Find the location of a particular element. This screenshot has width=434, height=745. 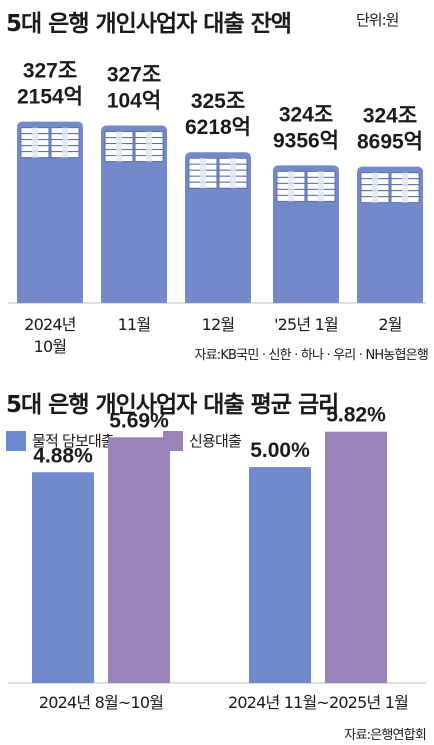

x-tick-label: 10월 is located at coordinates (50, 346).